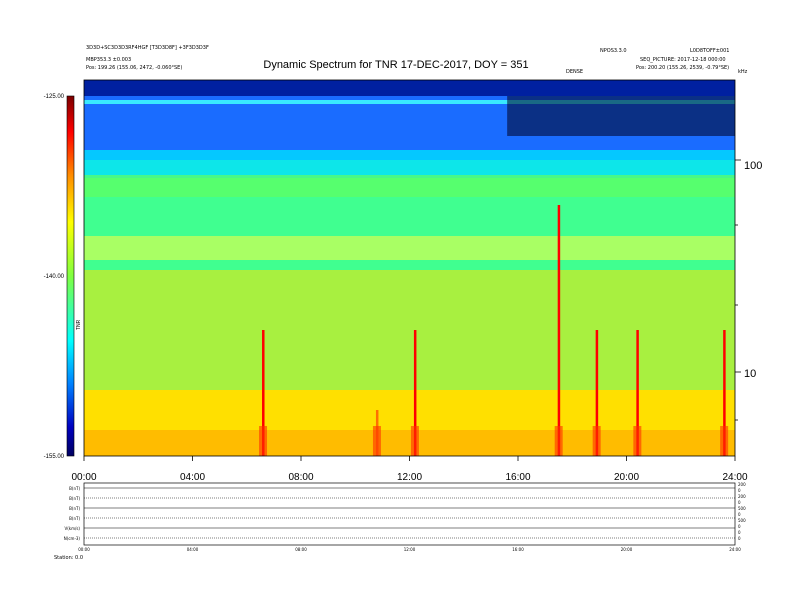 Image resolution: width=792 pixels, height=612 pixels. Describe the element at coordinates (109, 60) in the screenshot. I see `header-info-left-2: MBP353.3 ±0.003` at that location.